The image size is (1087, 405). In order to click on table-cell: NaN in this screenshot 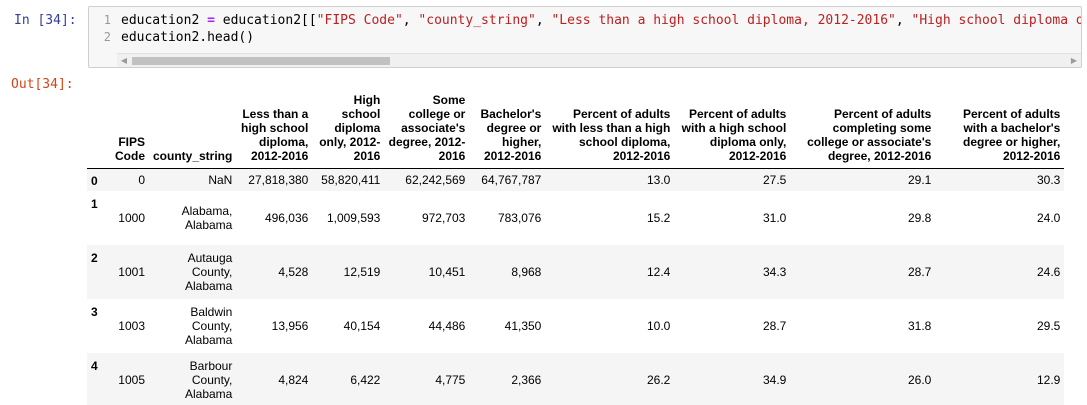, I will do `click(193, 179)`.